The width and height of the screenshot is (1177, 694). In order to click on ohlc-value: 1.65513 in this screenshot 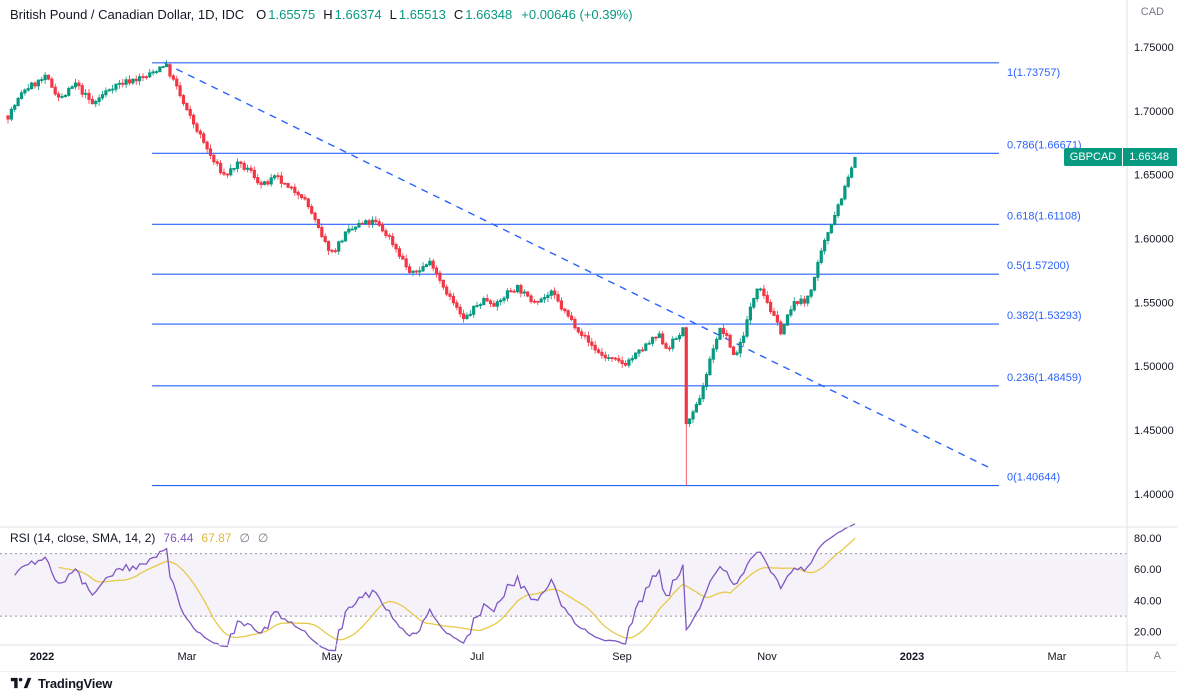, I will do `click(422, 14)`.